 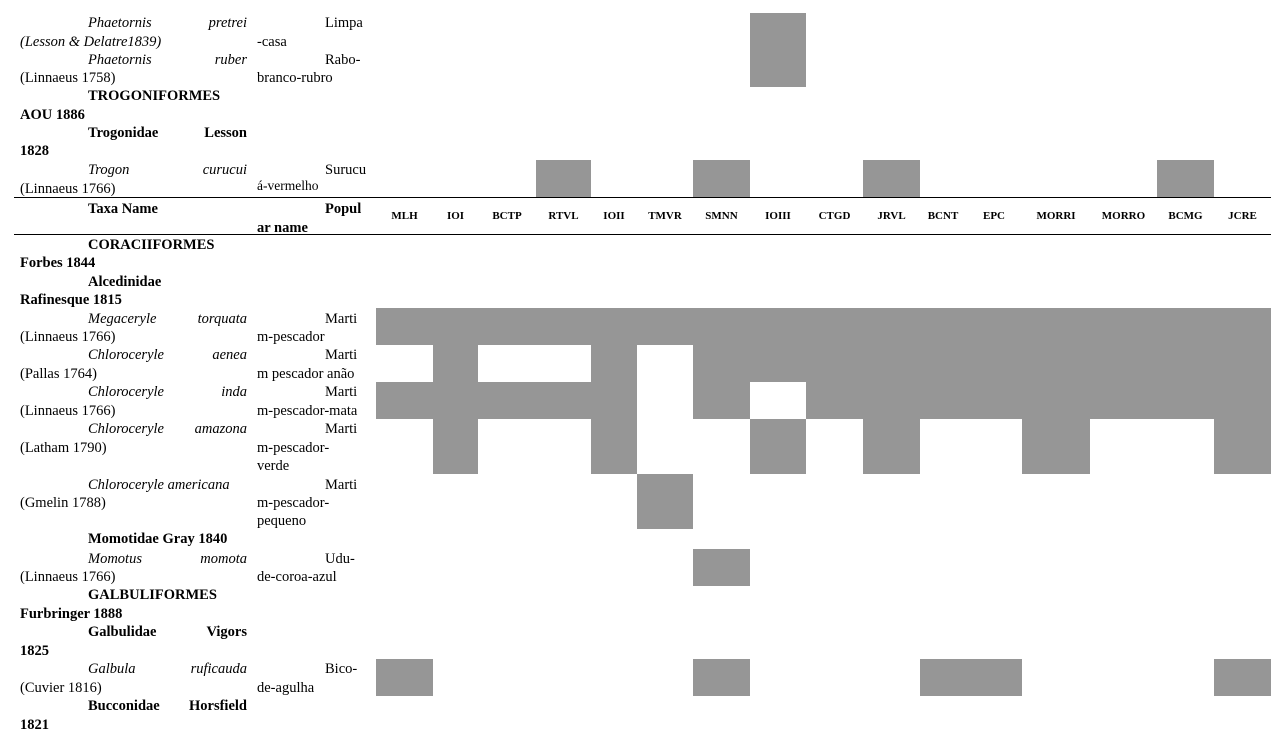 I want to click on genus: Megaceryle, so click(x=122, y=319).